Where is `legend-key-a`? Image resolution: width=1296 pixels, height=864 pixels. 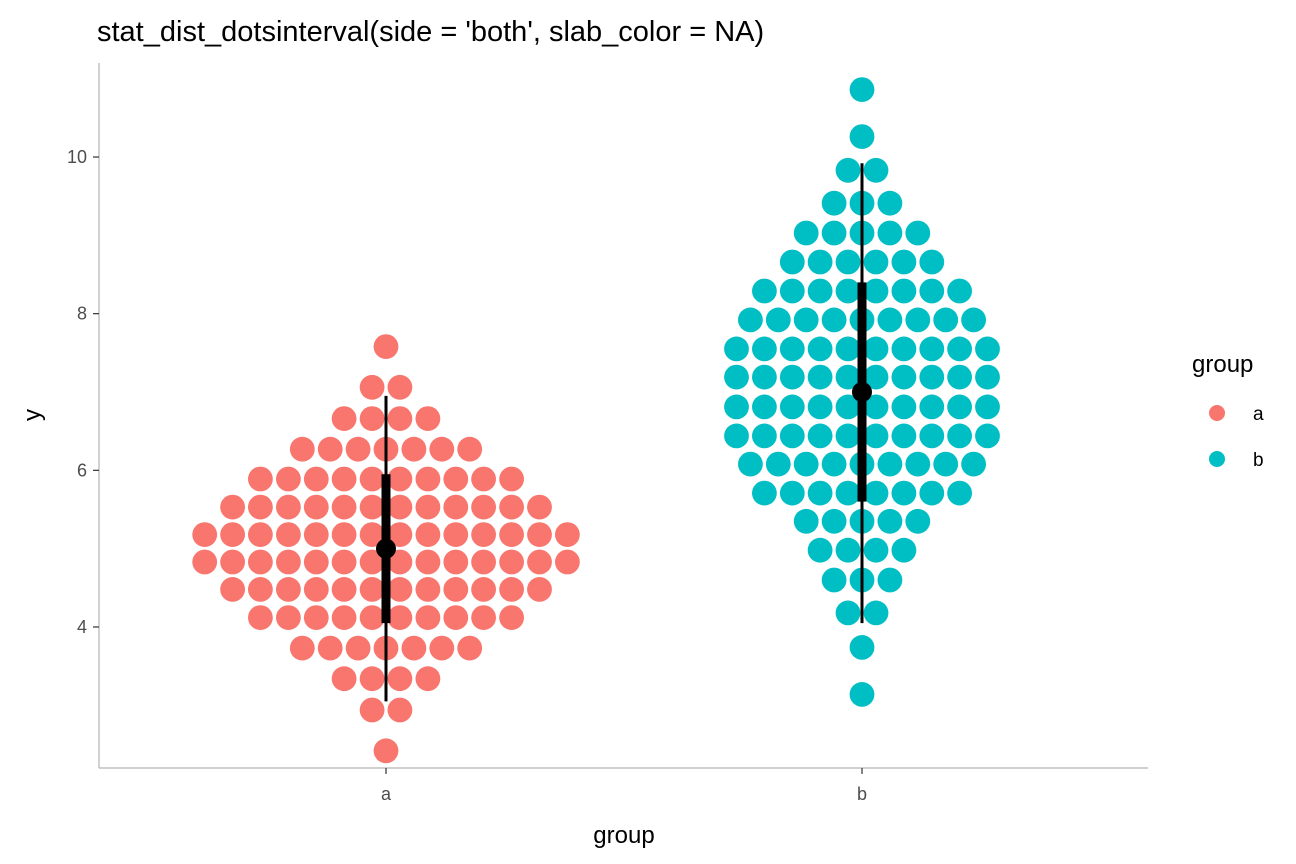 legend-key-a is located at coordinates (1217, 413).